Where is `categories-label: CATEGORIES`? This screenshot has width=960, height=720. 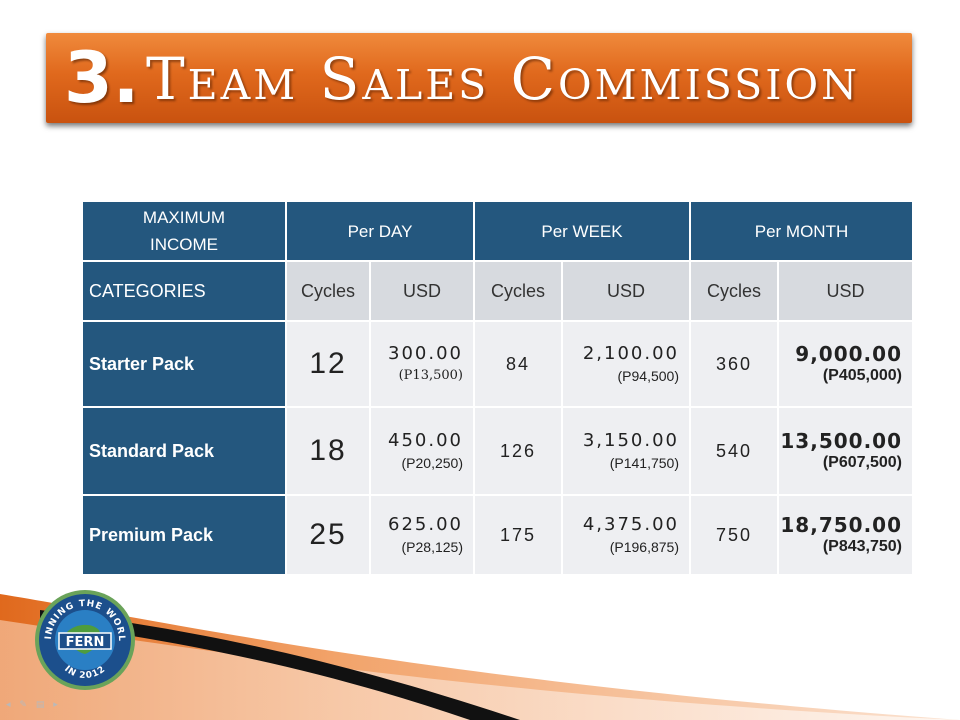 categories-label: CATEGORIES is located at coordinates (184, 291).